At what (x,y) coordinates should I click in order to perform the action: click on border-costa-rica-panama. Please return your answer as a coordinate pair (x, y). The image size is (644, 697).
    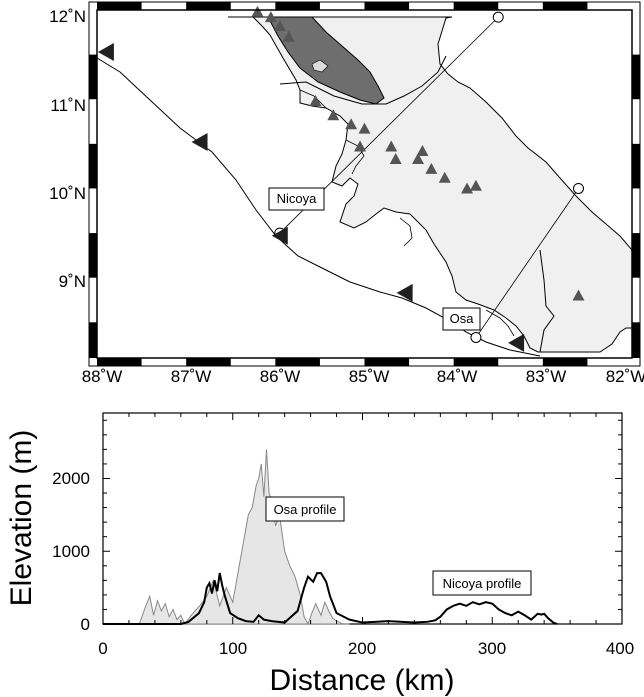
    Looking at the image, I should click on (547, 301).